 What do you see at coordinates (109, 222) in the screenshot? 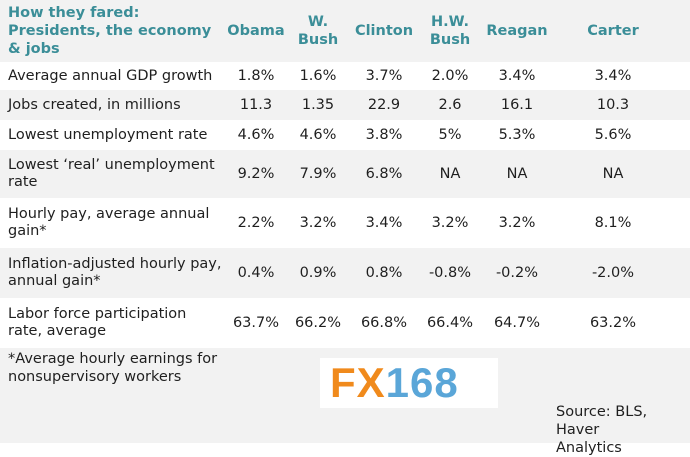
I see `row-label: Hourly pay, average annual gain*` at bounding box center [109, 222].